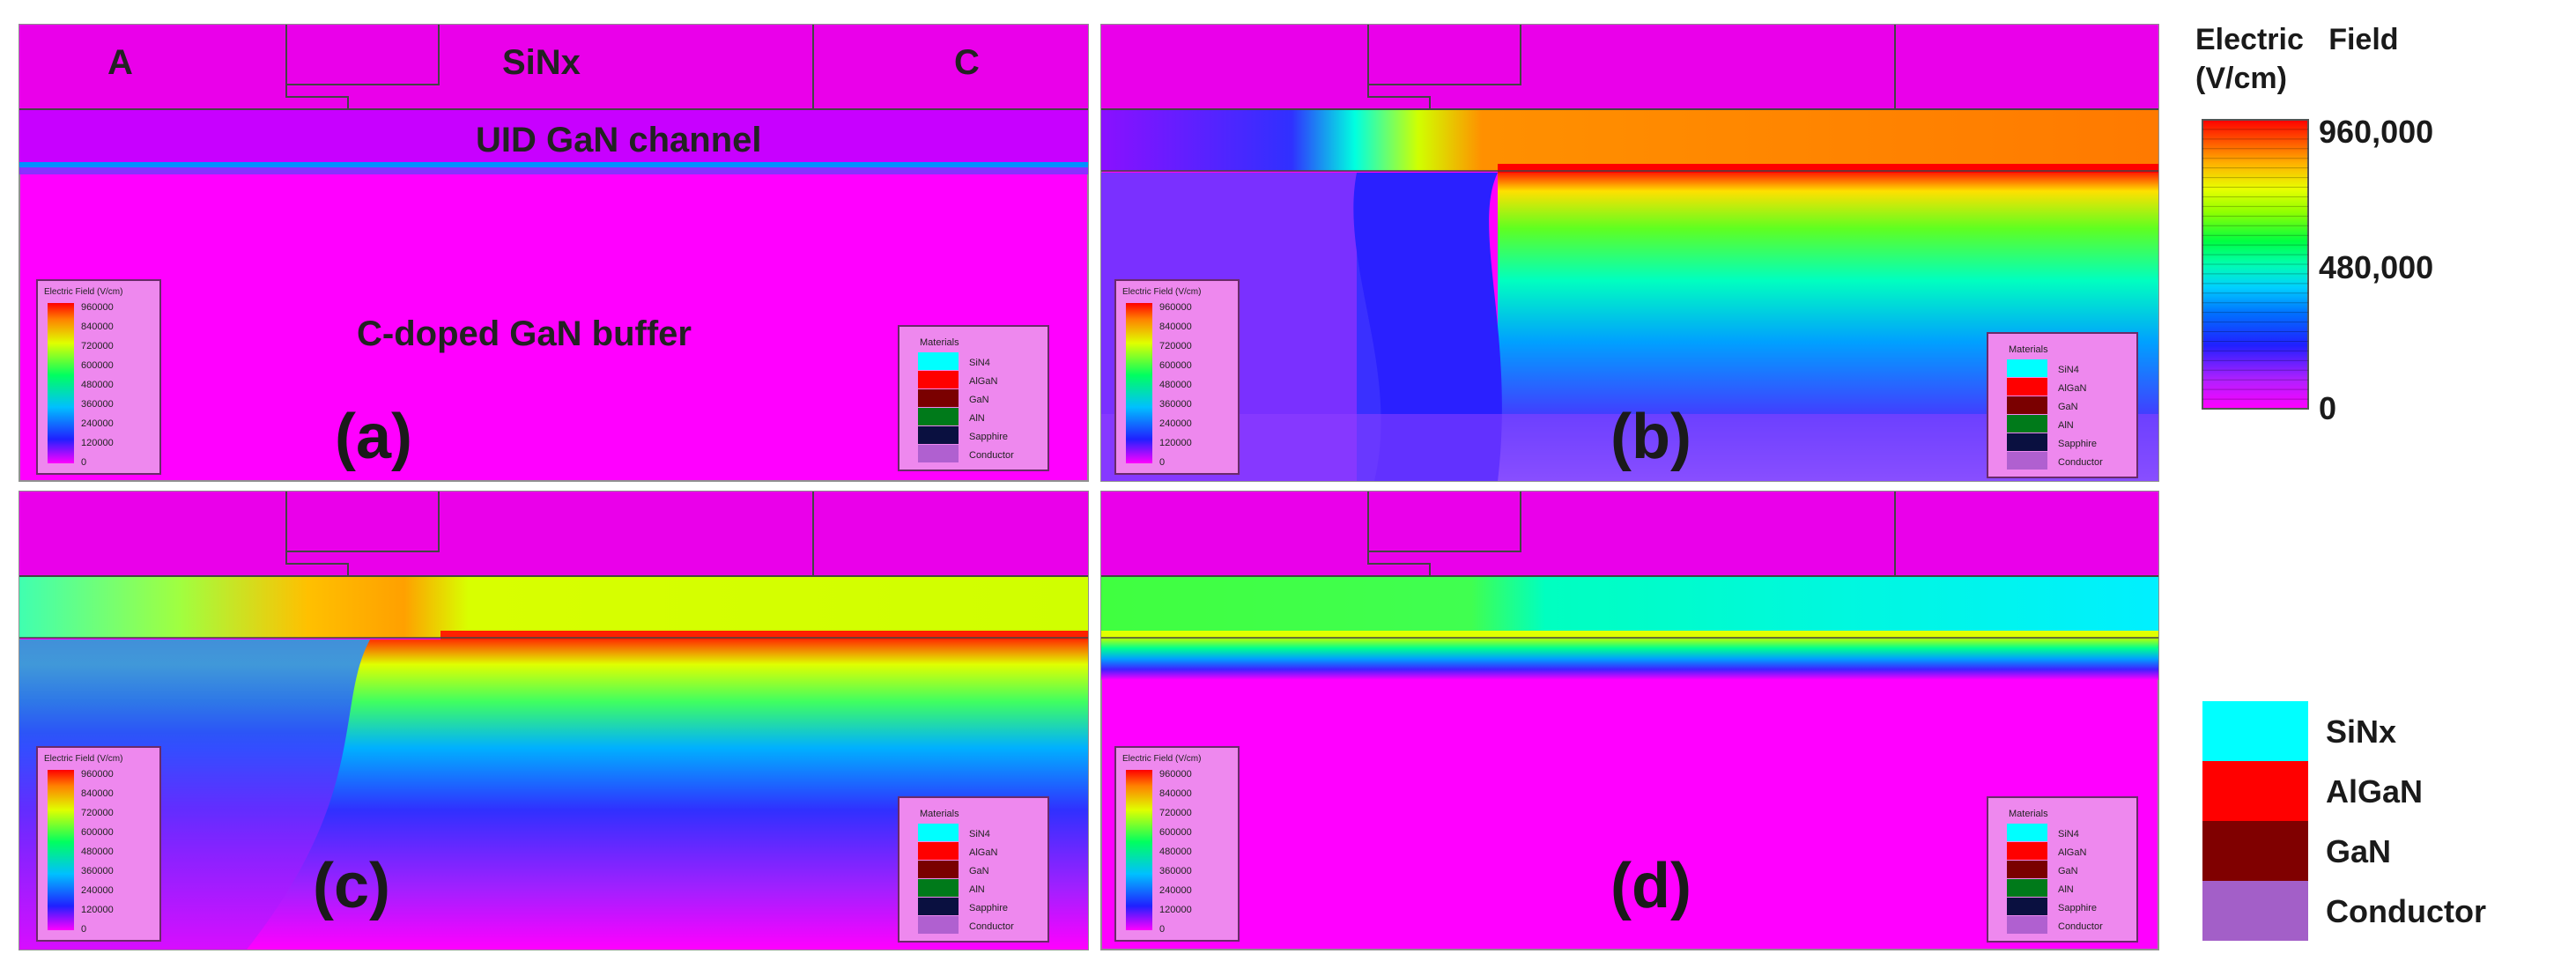  Describe the element at coordinates (1630, 534) in the screenshot. I see `panel-d-sinx-layer` at that location.